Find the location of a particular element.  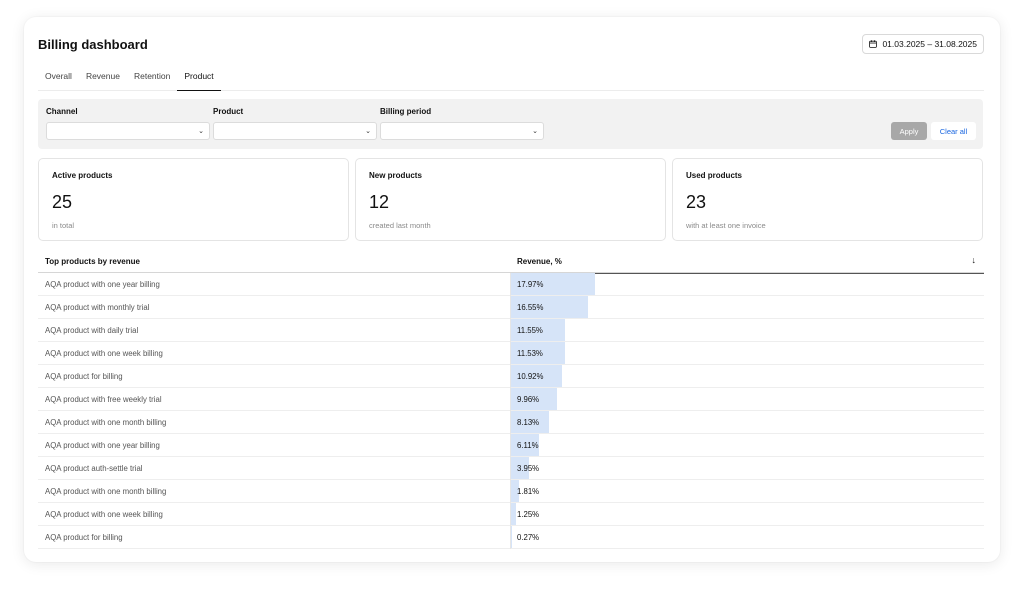

table-row: AQA product with one month billing 8.13% is located at coordinates (511, 422).